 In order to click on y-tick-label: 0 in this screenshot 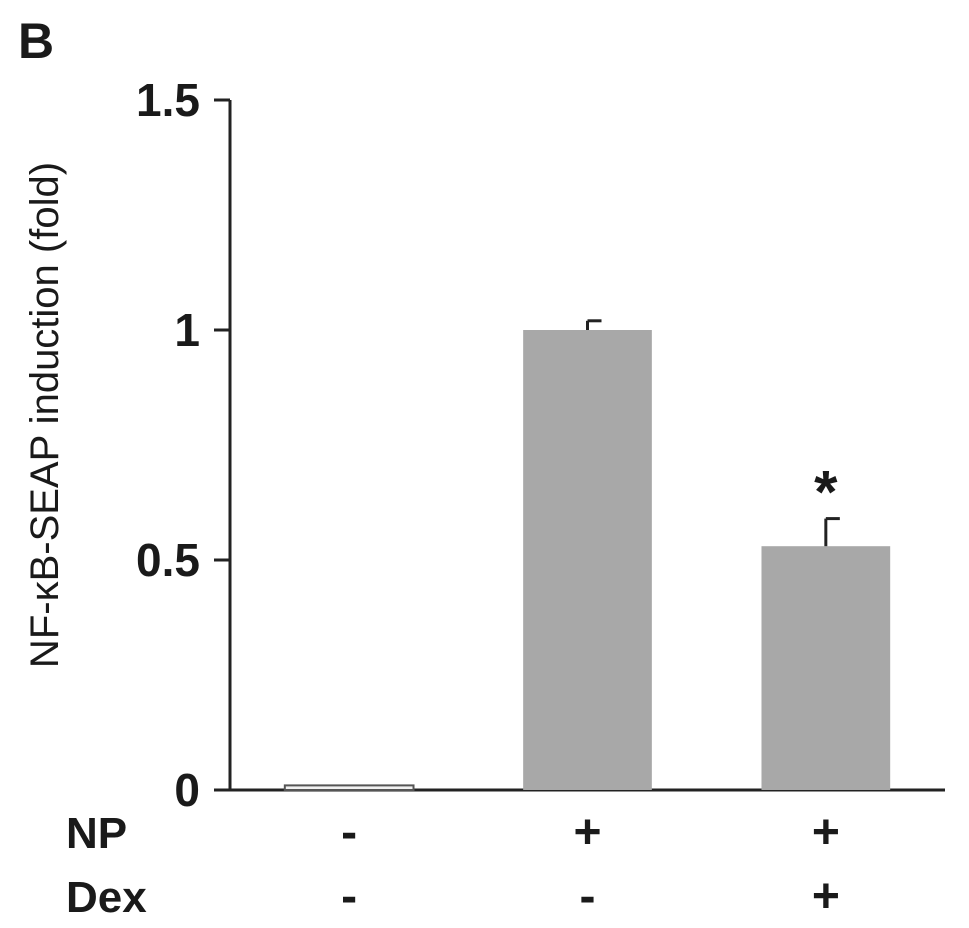, I will do `click(187, 790)`.